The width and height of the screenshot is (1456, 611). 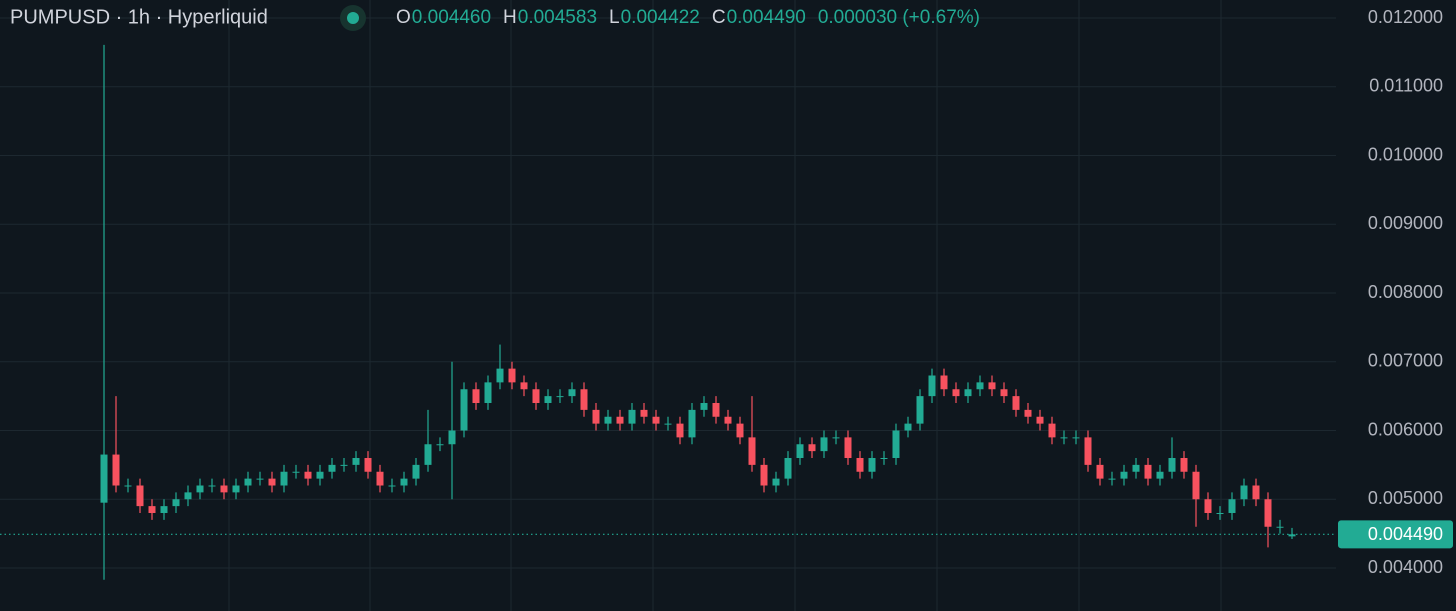 I want to click on last-price-badge, so click(x=1395, y=534).